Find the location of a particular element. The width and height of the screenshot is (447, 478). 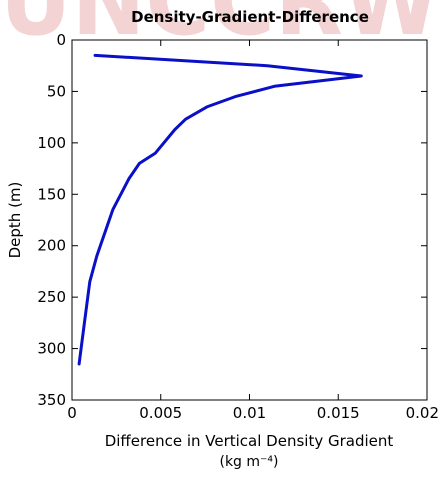

x-axis-units: (kg m⁻⁴) is located at coordinates (248, 462).